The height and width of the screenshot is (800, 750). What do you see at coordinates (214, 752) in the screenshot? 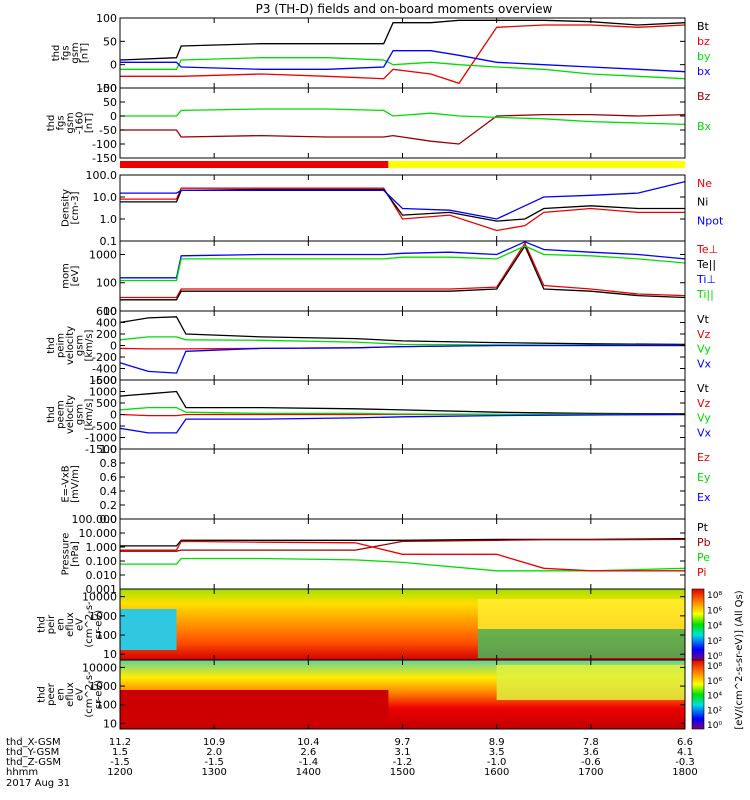
I see `time-axis-value: 2.0` at bounding box center [214, 752].